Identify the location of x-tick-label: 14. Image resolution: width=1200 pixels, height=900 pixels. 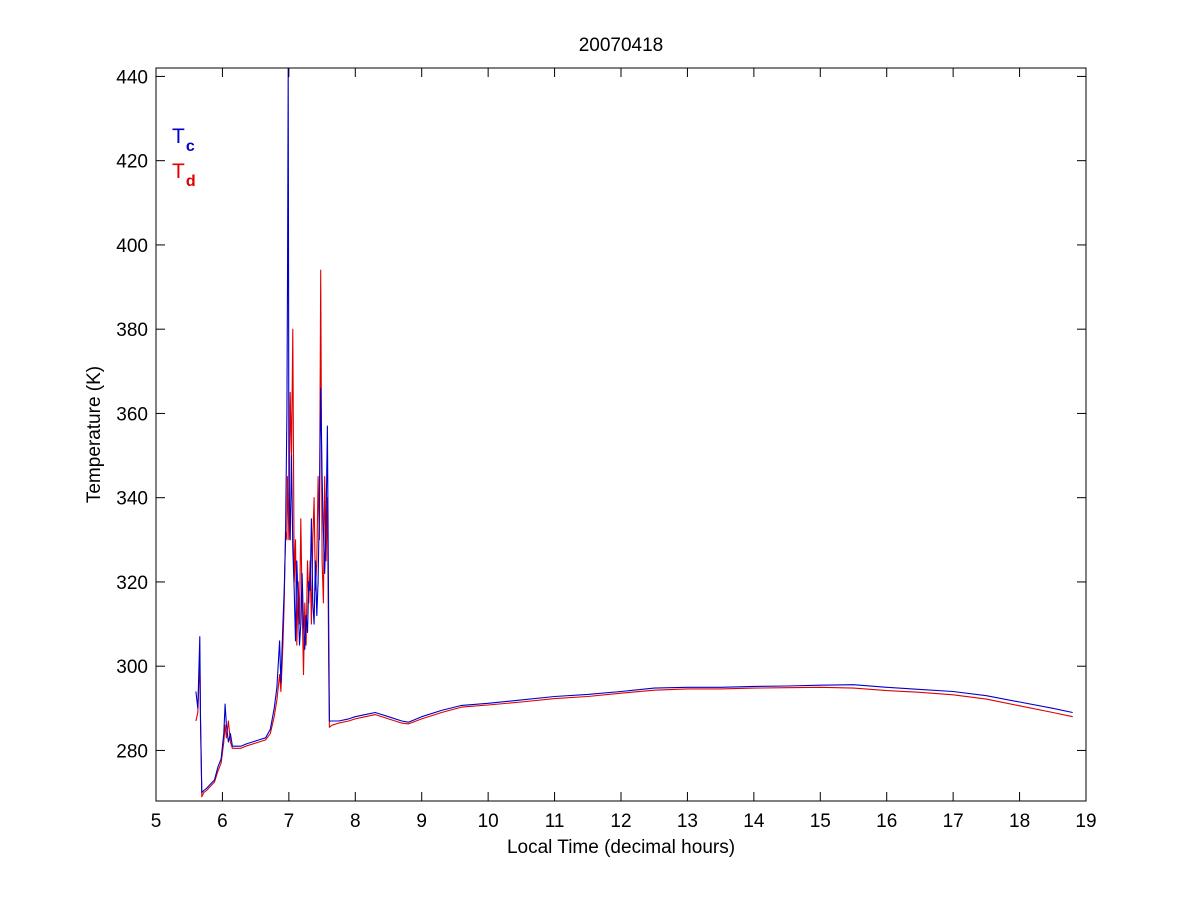
(754, 821).